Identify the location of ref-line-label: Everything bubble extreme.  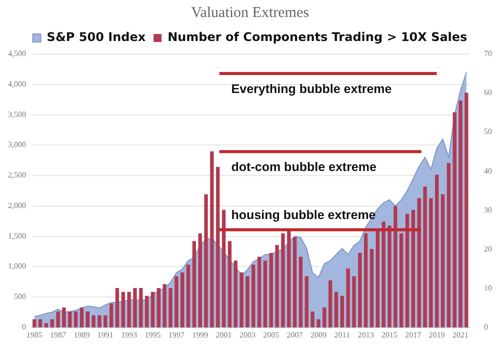
(311, 89).